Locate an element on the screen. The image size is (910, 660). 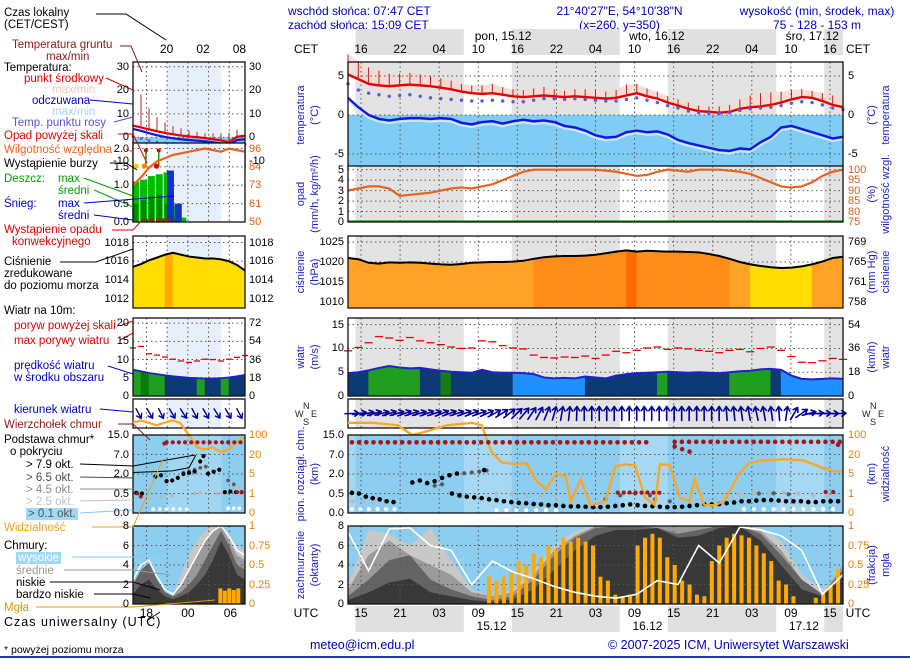
tick-label: 50 is located at coordinates (255, 222).